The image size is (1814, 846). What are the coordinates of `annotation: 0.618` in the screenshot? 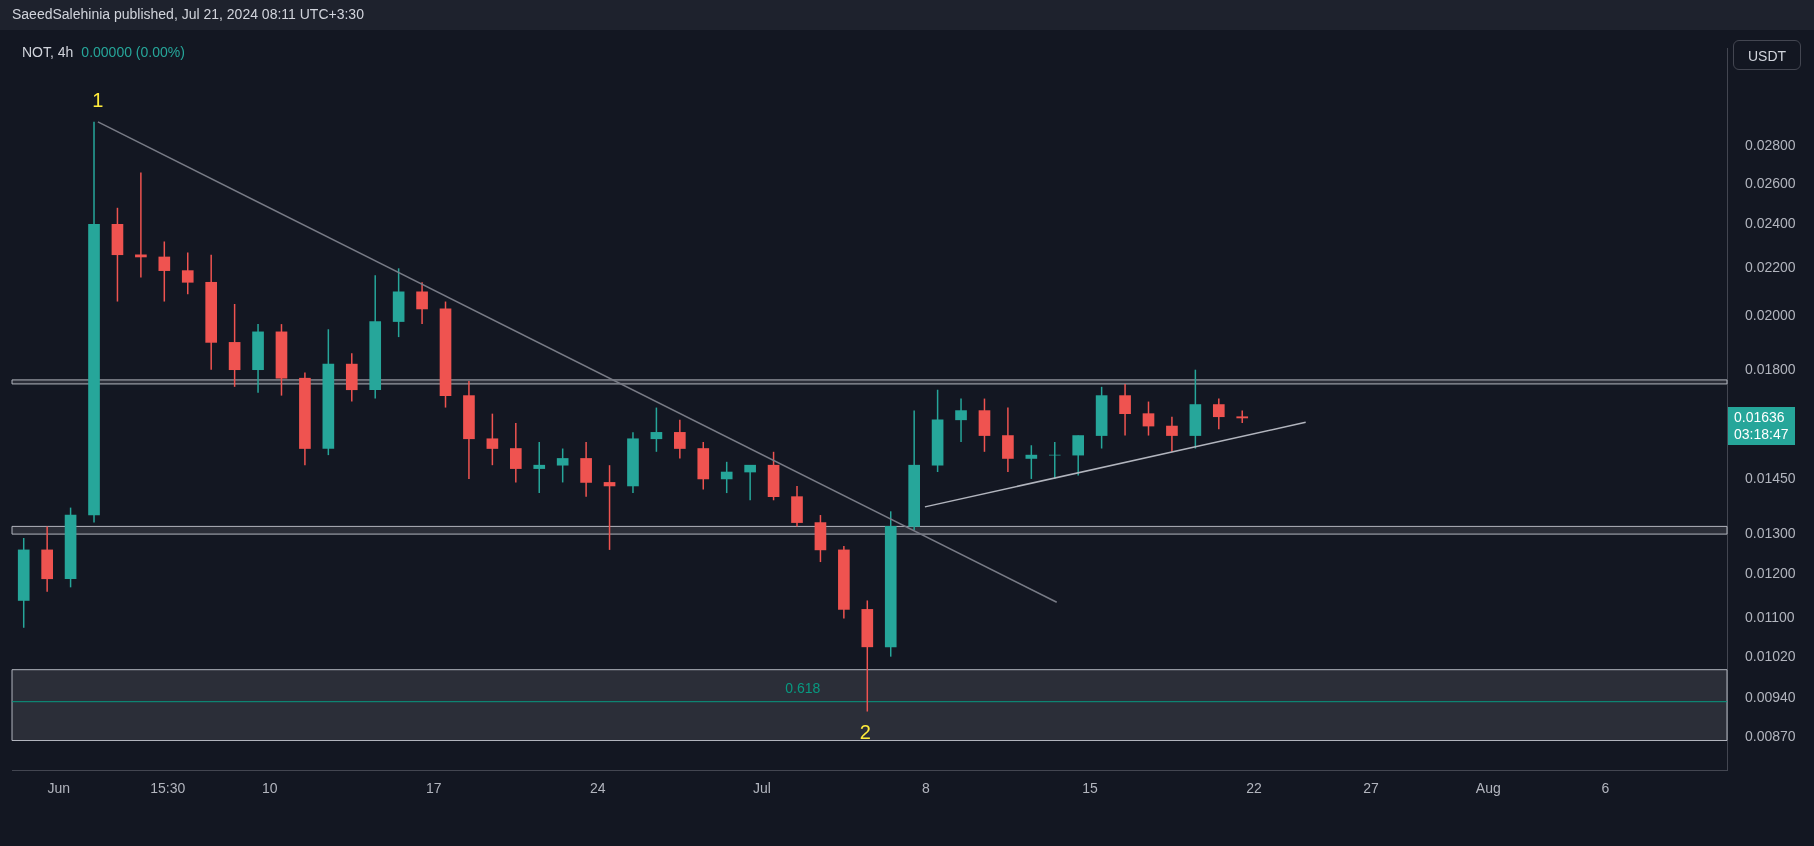 It's located at (803, 687).